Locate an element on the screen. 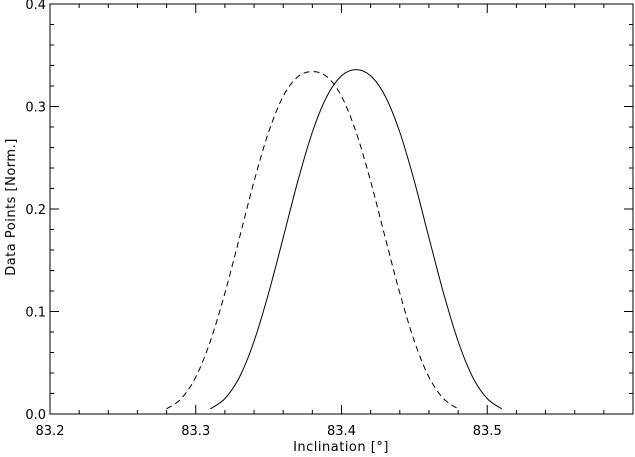 Image resolution: width=635 pixels, height=457 pixels. y-tick-label: 0.0 is located at coordinates (35, 415).